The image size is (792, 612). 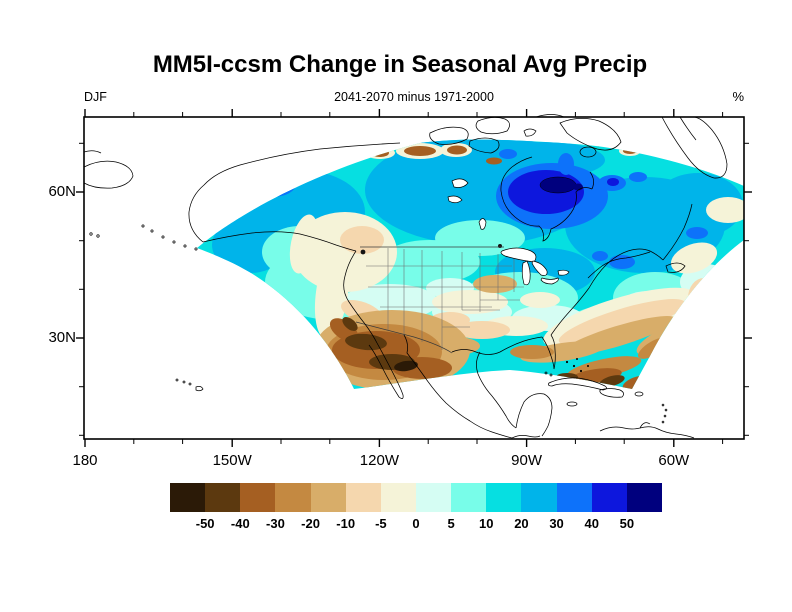 I want to click on colorbar-tick-label: 40, so click(x=591, y=523).